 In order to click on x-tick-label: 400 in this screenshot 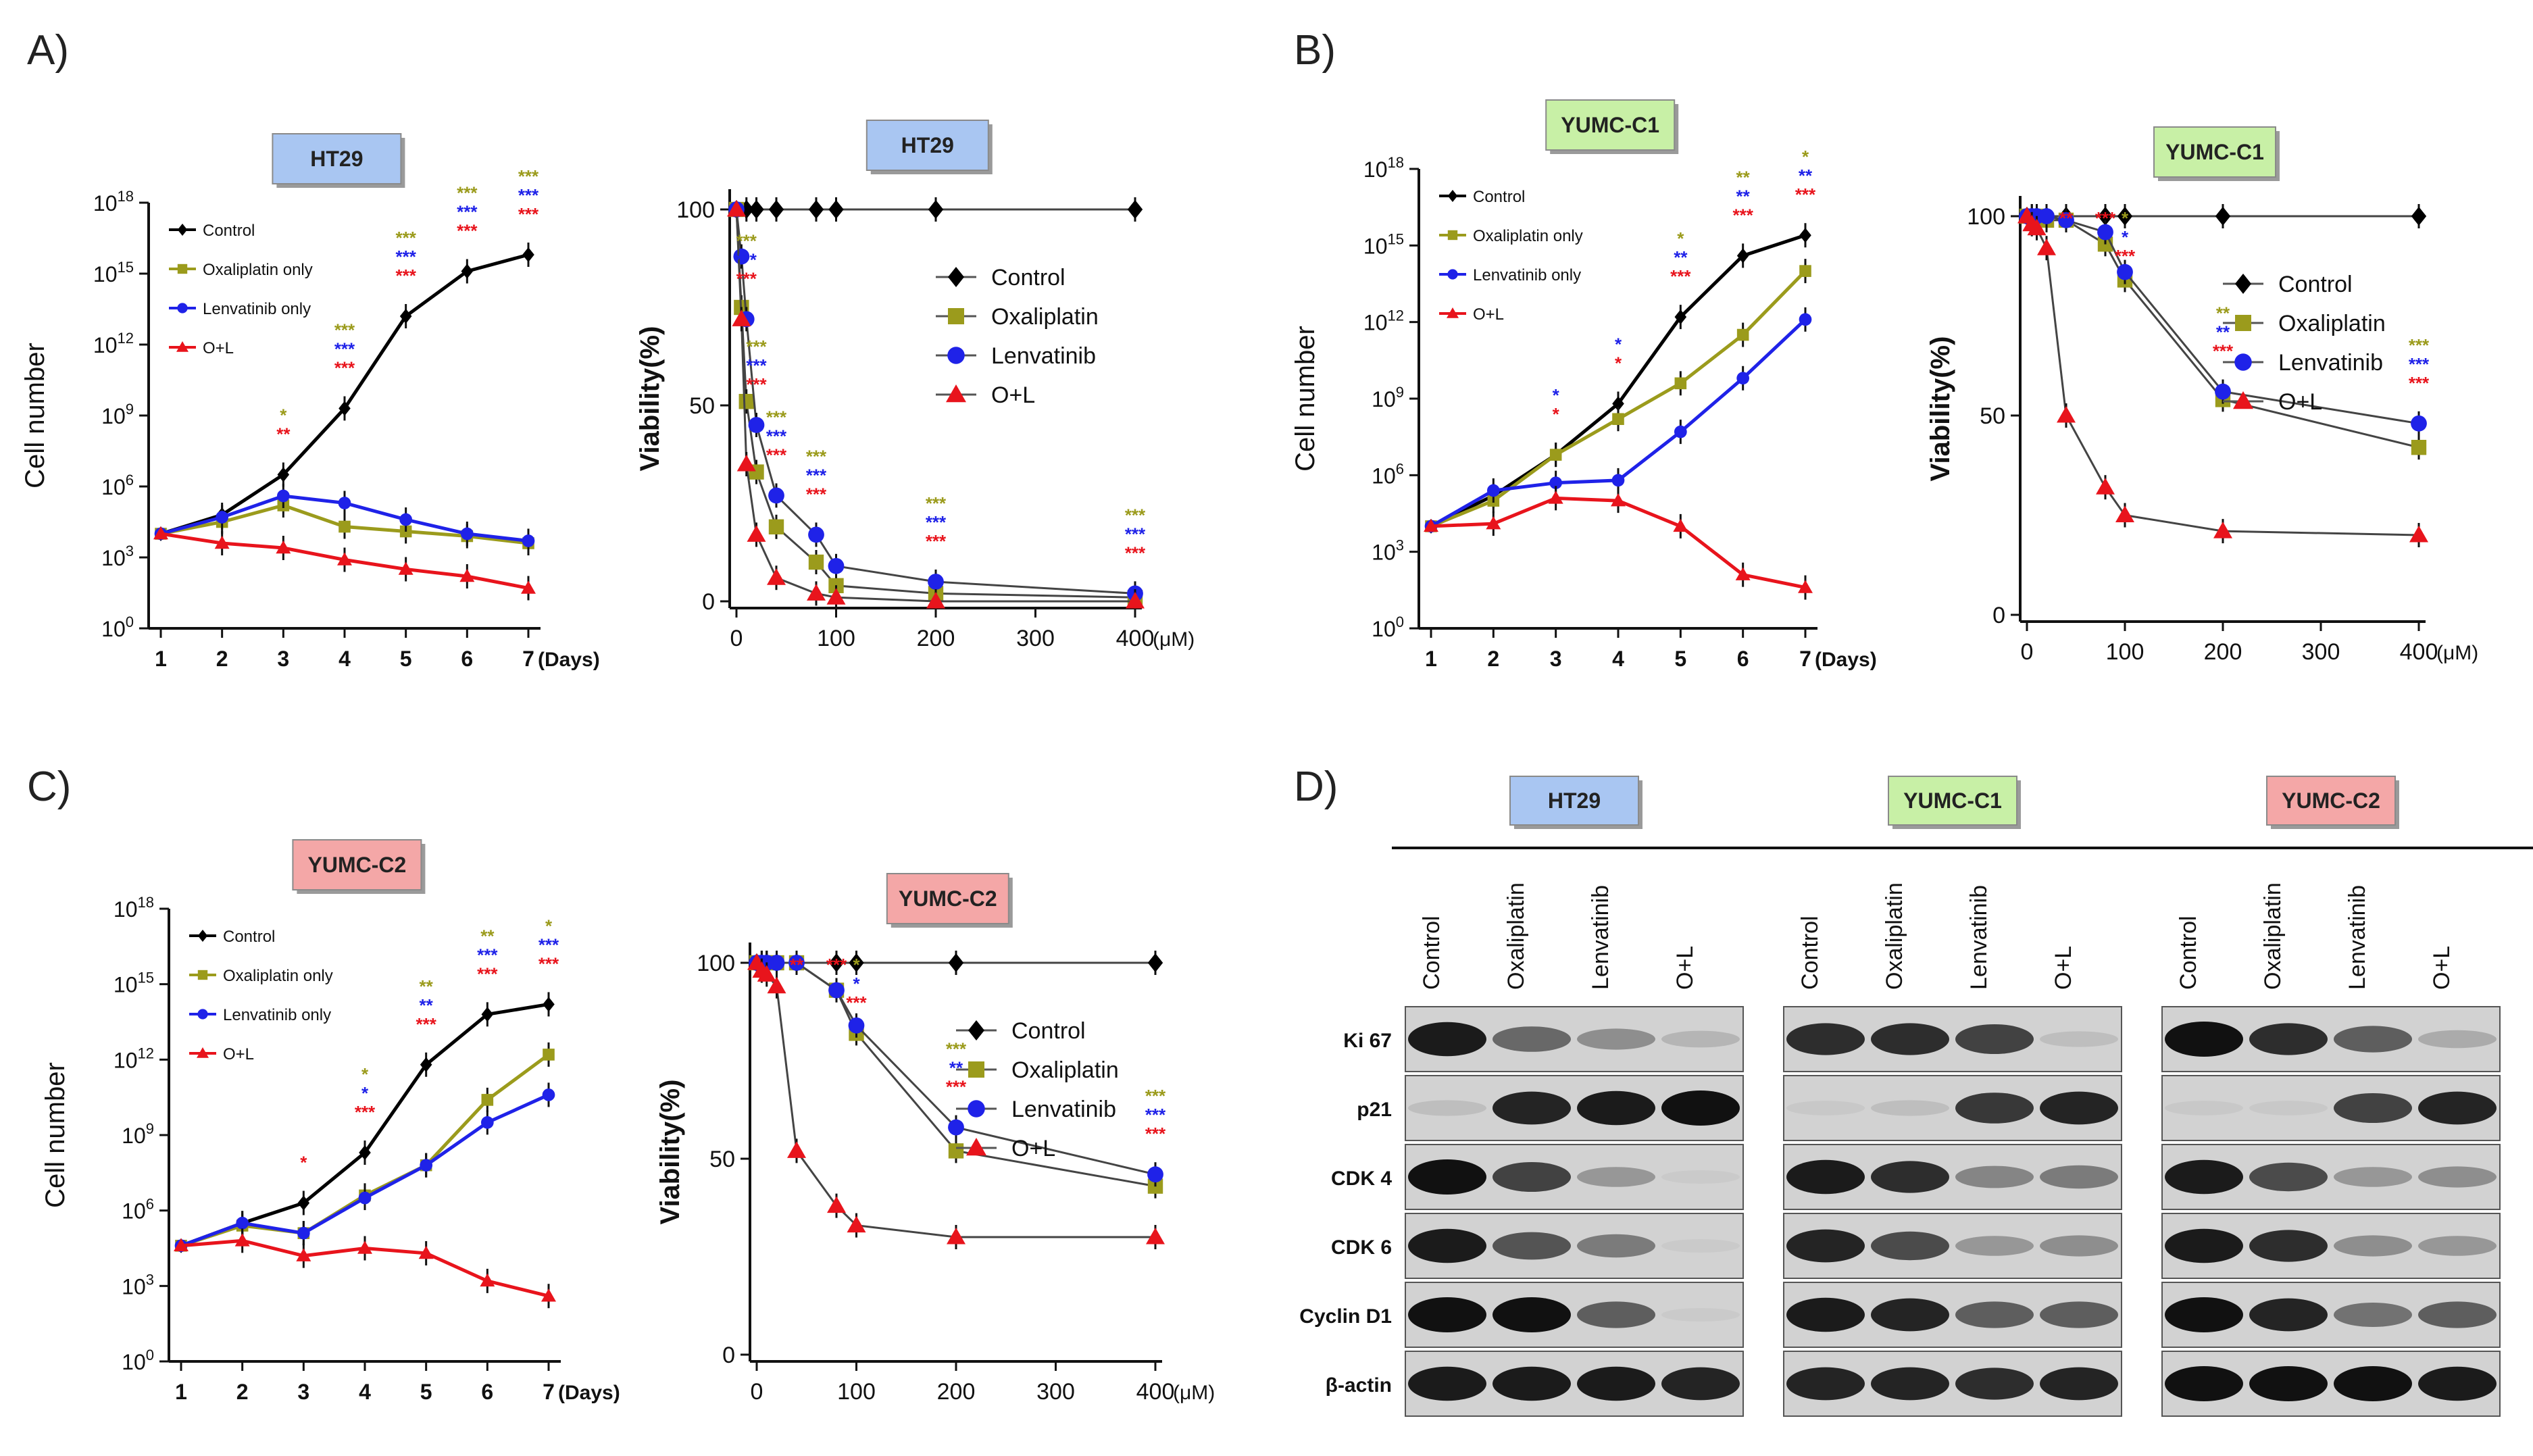, I will do `click(1155, 1392)`.